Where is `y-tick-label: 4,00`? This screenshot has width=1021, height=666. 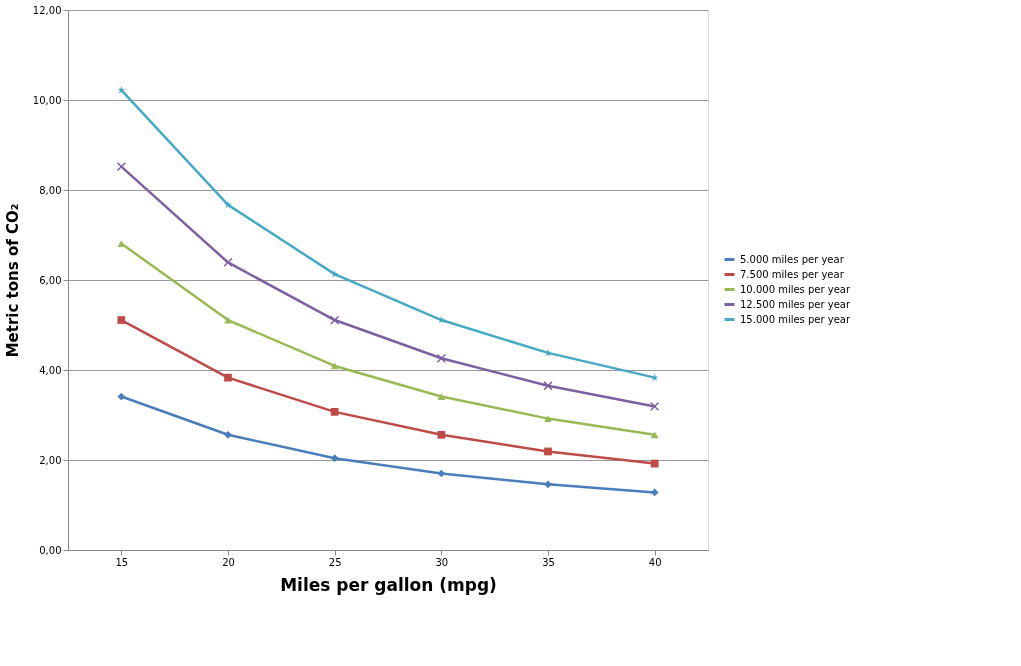
y-tick-label: 4,00 is located at coordinates (50, 370).